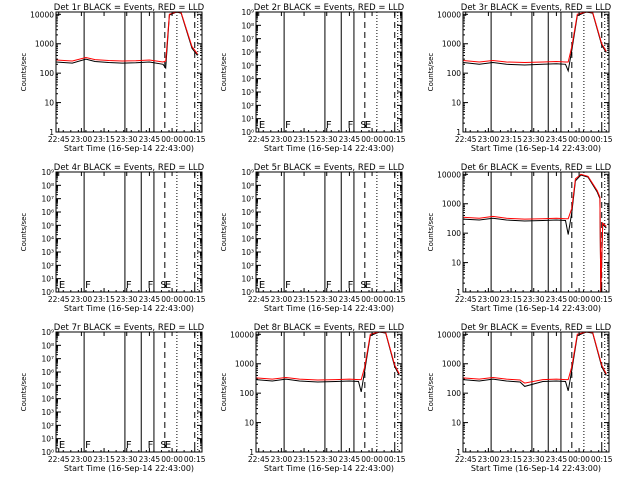 The width and height of the screenshot is (640, 480). I want to click on series-events-line, so click(535, 361).